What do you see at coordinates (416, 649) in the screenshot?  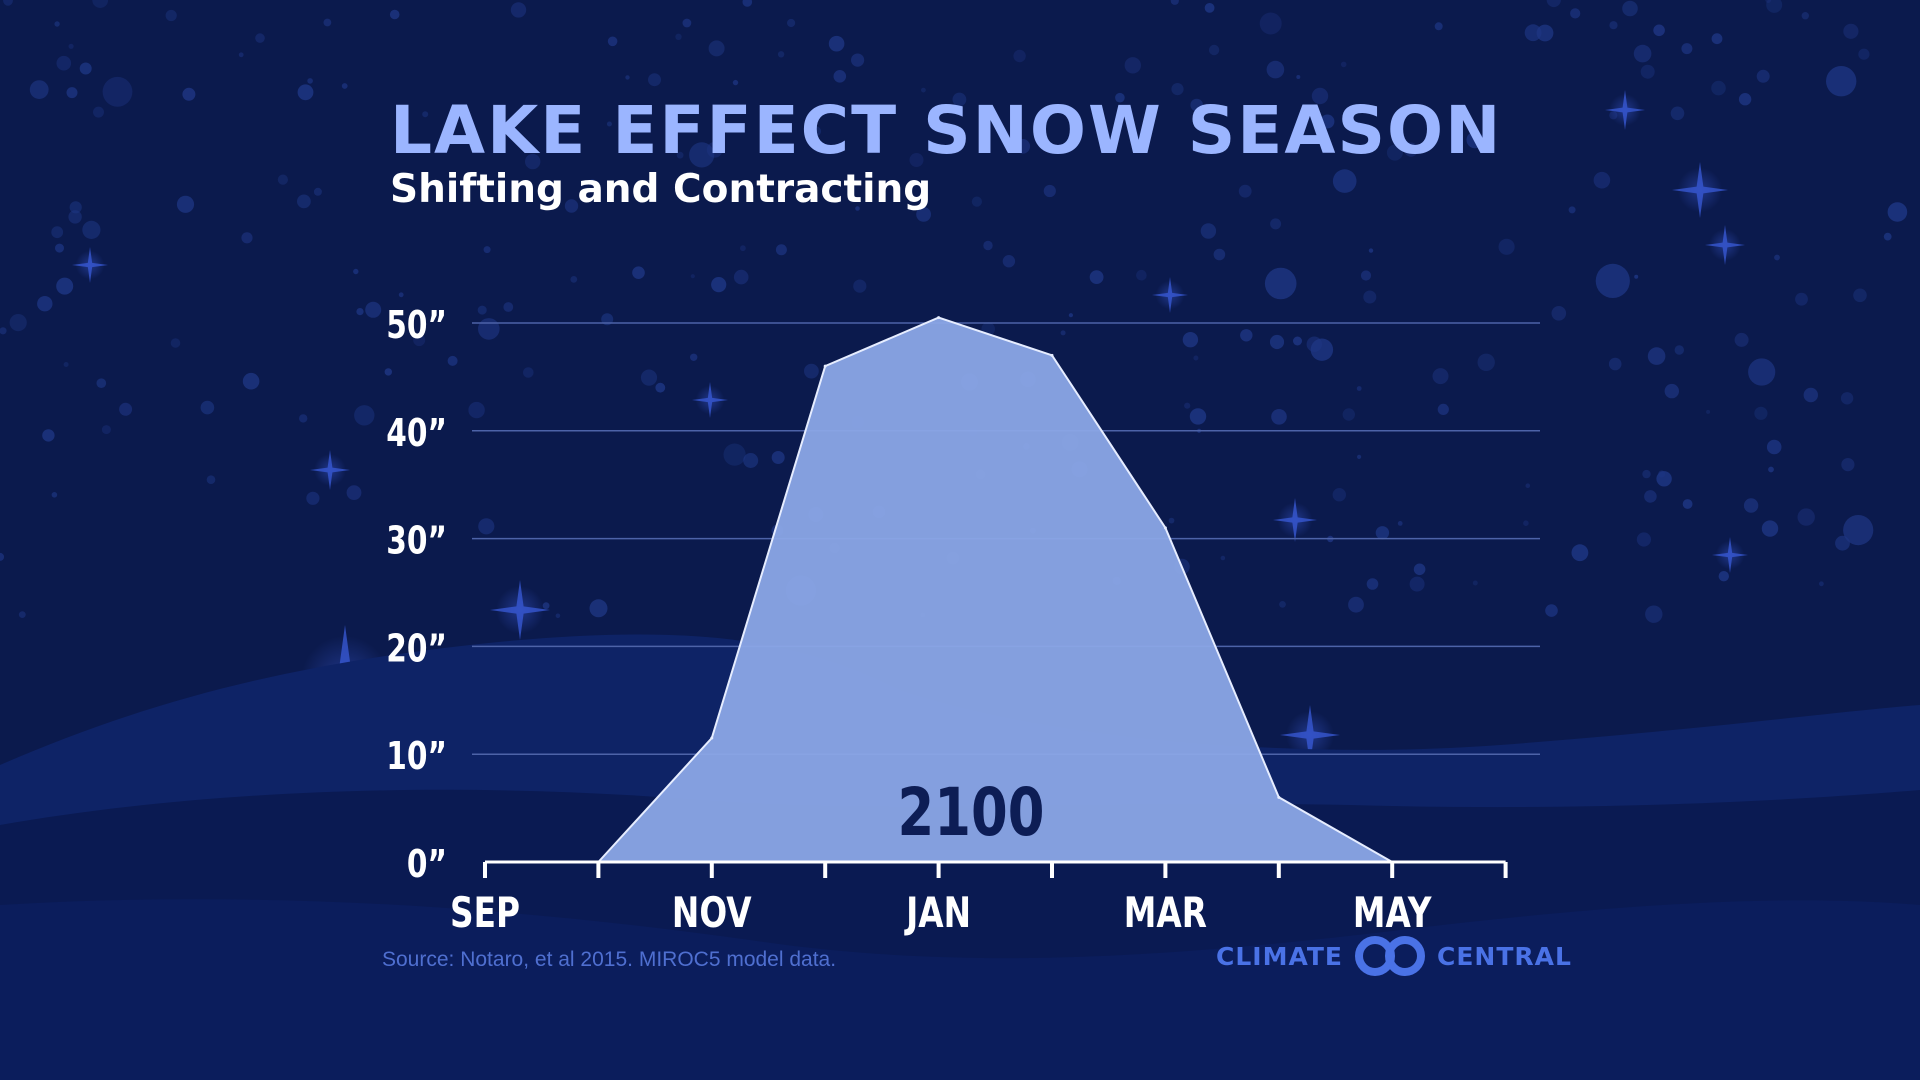 I see `y-tick-label: 20”` at bounding box center [416, 649].